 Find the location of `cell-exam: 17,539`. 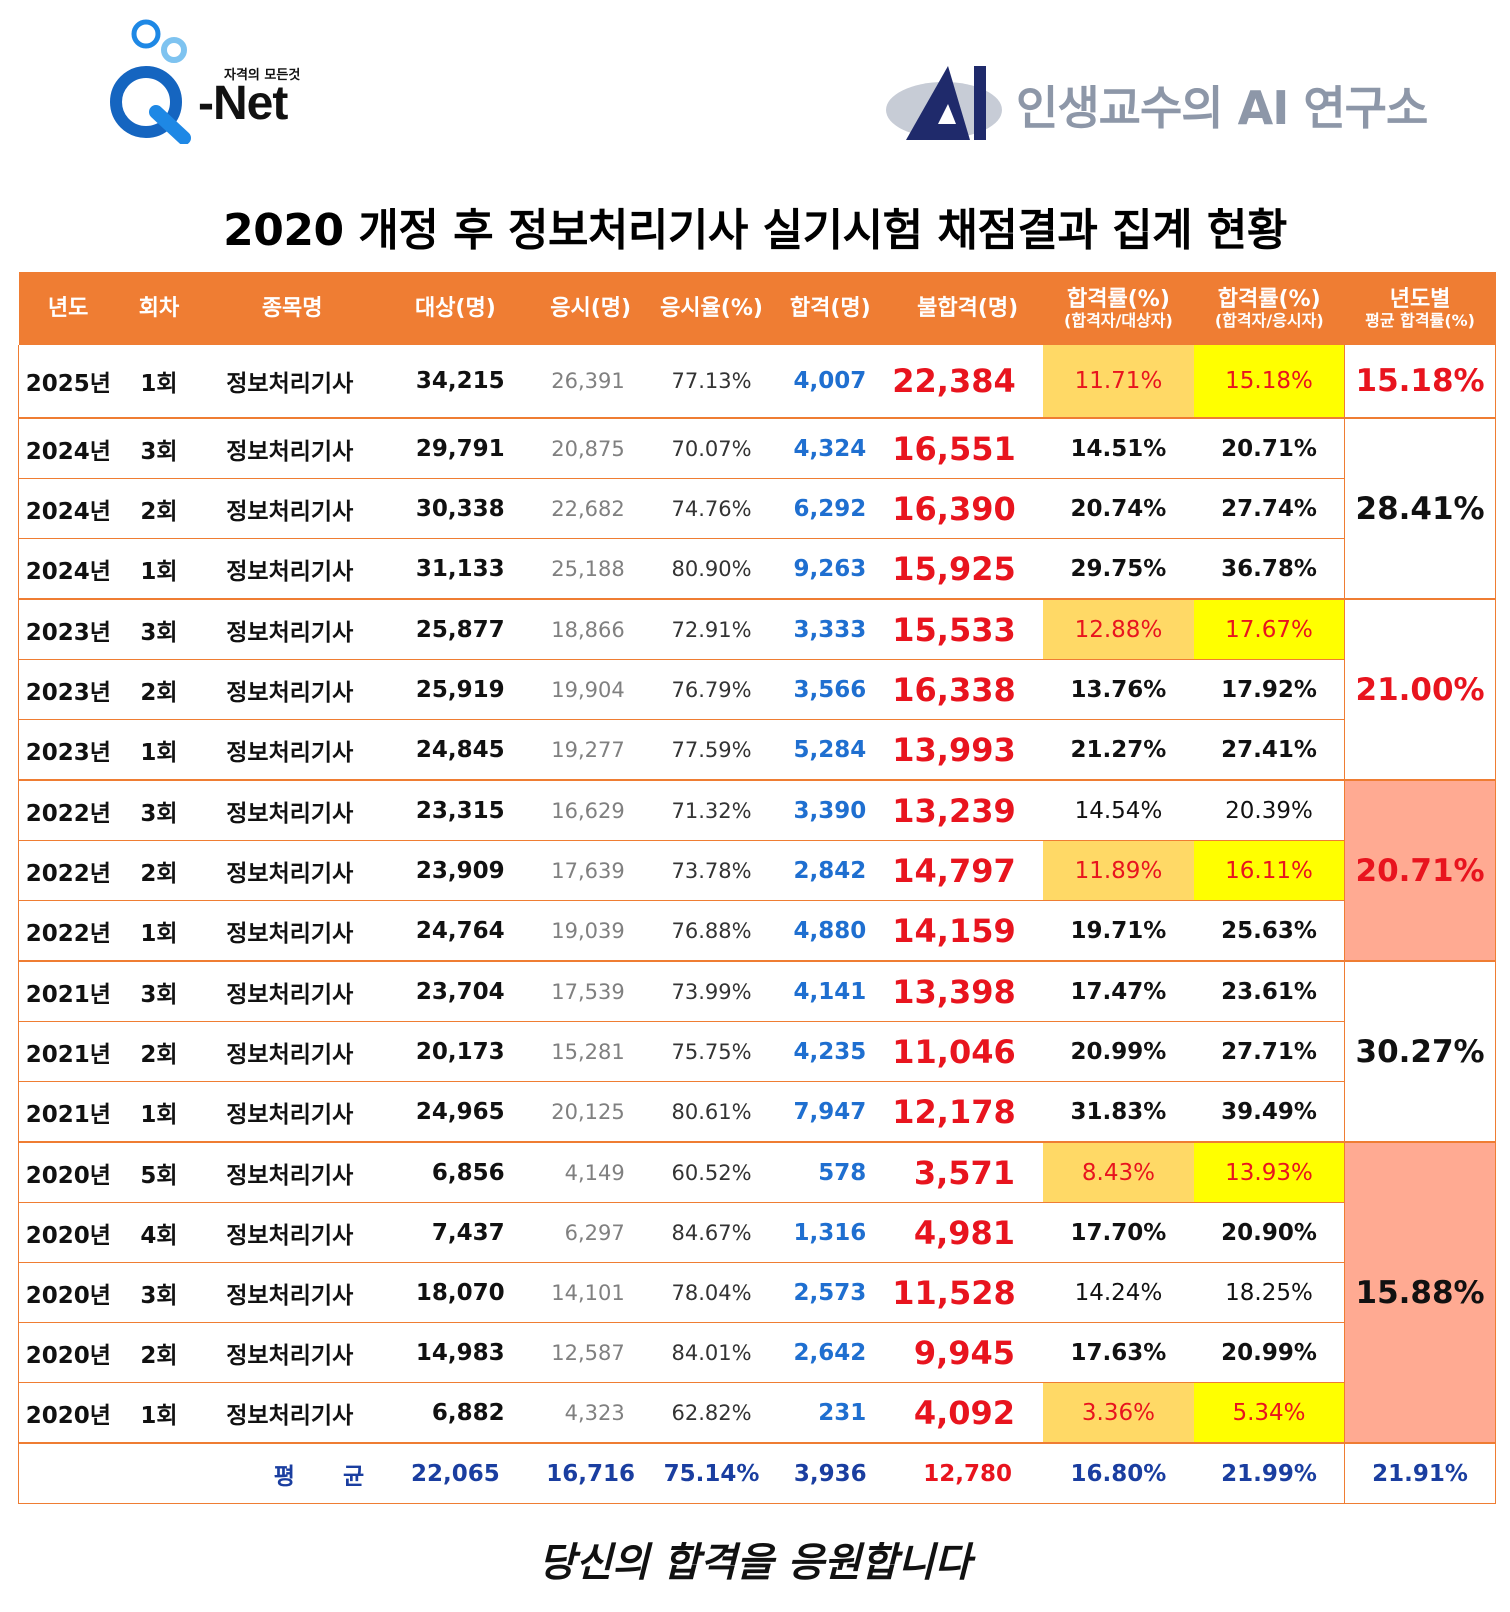

cell-exam: 17,539 is located at coordinates (590, 991).